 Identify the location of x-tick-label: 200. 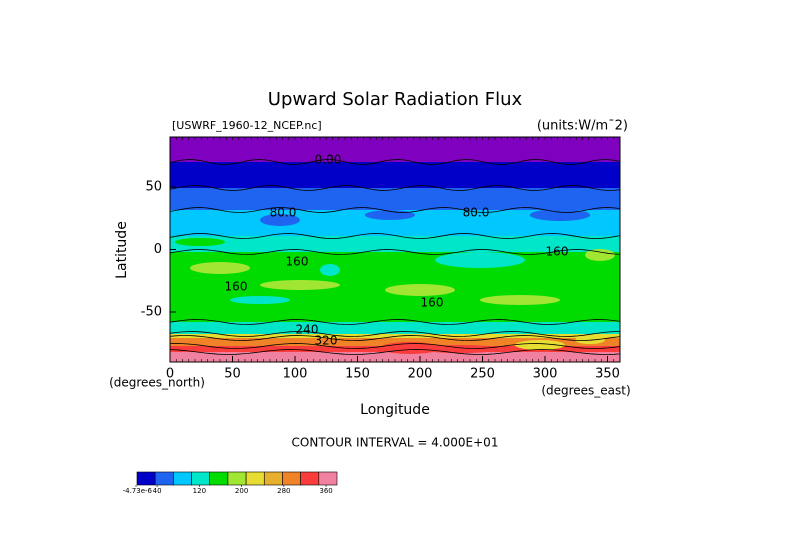
(420, 374).